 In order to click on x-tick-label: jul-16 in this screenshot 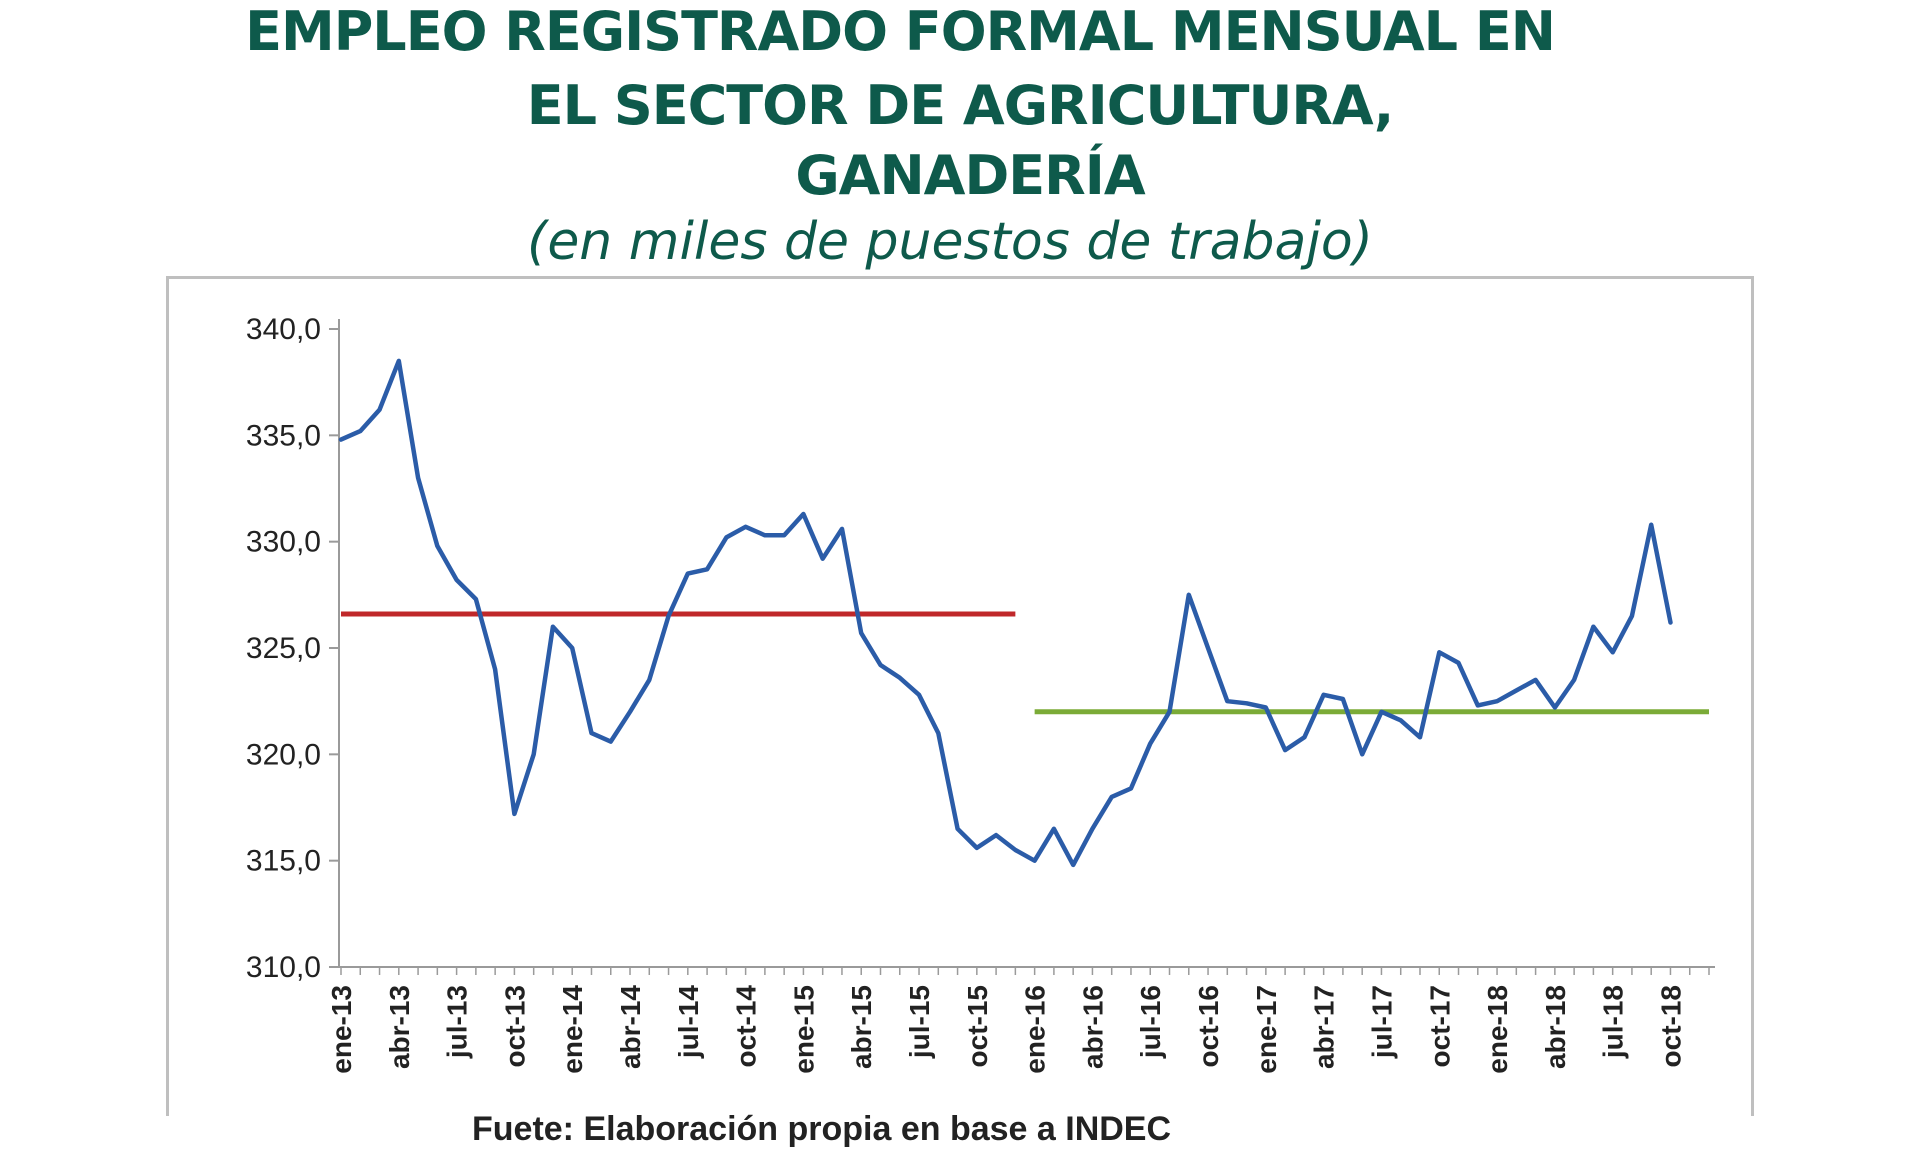, I will do `click(1150, 1022)`.